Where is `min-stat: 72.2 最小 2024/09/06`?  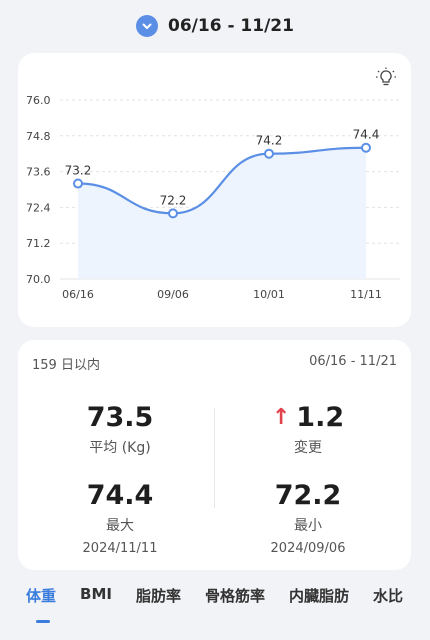 min-stat: 72.2 最小 2024/09/06 is located at coordinates (308, 518).